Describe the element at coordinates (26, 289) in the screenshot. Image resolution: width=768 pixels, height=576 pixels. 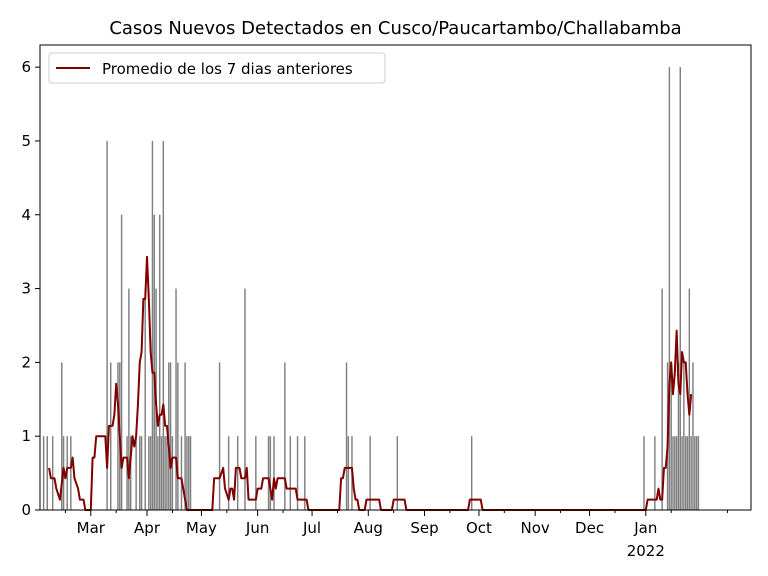
I see `y-tick-label: 3` at that location.